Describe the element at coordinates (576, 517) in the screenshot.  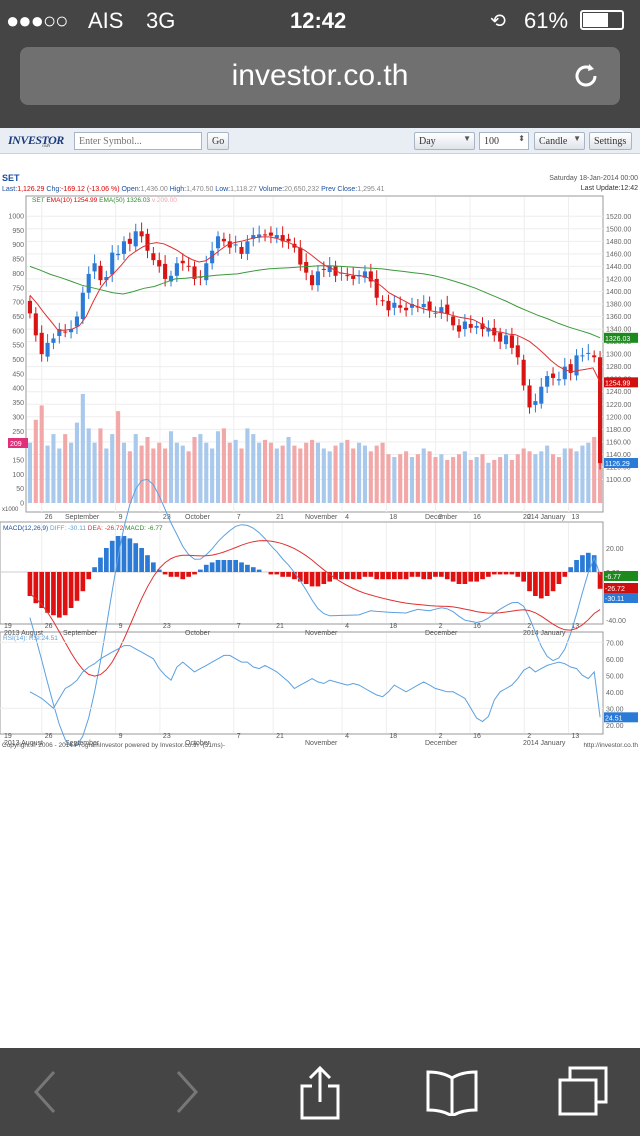
I see `date-tick-label: 13` at that location.